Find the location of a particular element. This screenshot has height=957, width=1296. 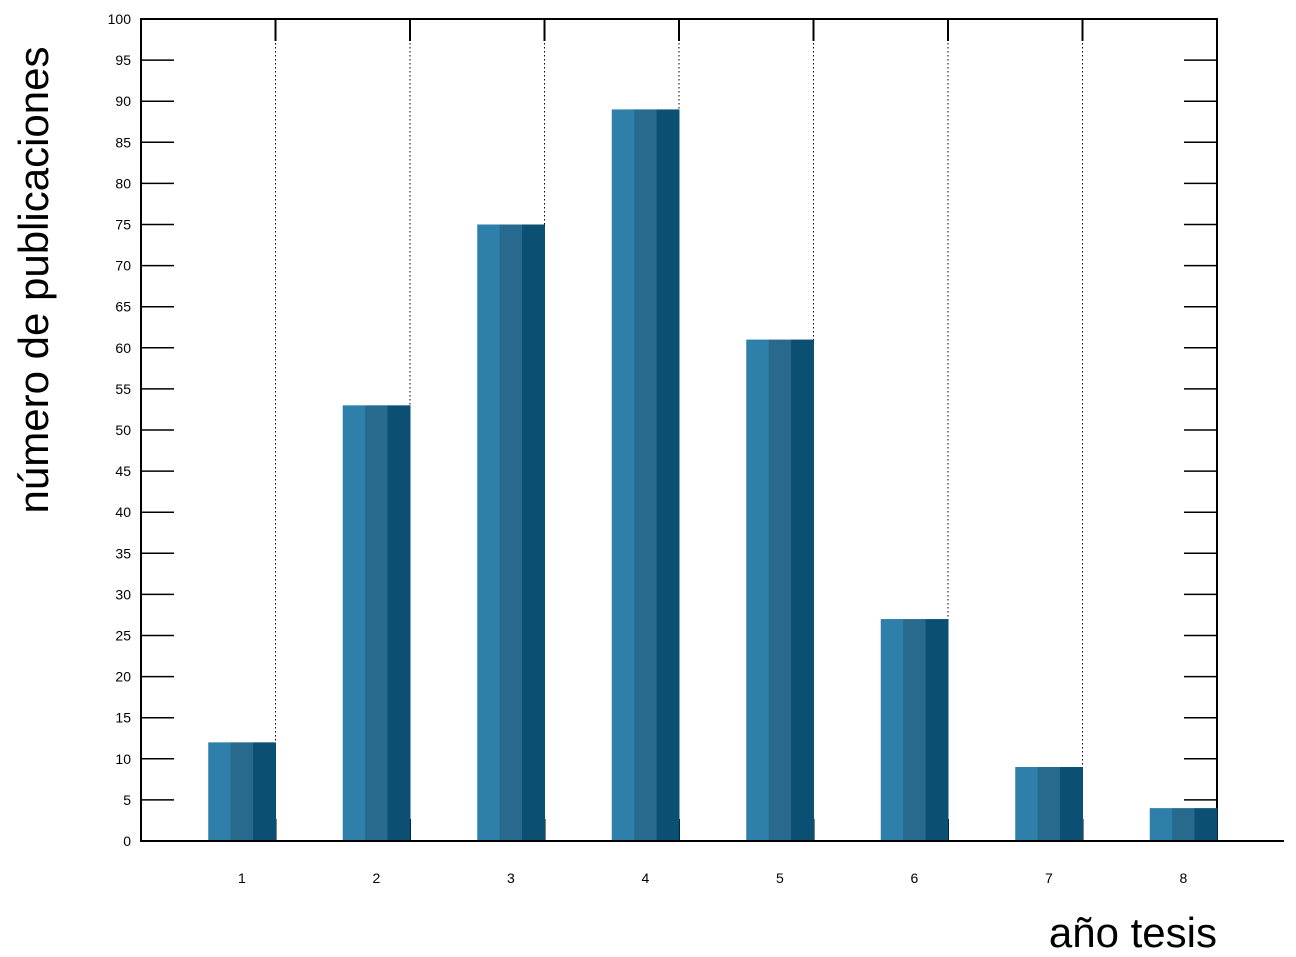

y-tick-label: 70 is located at coordinates (123, 266).